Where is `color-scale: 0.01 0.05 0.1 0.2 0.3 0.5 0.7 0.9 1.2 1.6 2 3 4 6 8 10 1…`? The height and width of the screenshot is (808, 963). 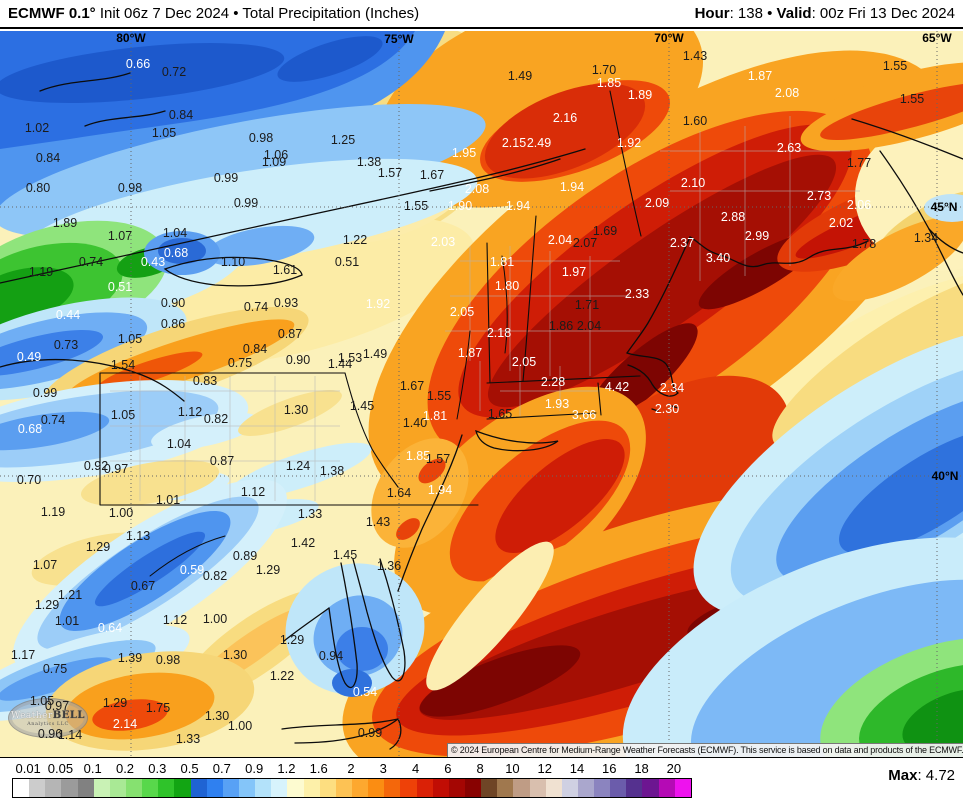
color-scale: 0.01 0.05 0.1 0.2 0.3 0.5 0.7 0.9 1.2 1.6 2 3 4 6 8 10 1… is located at coordinates (481, 782).